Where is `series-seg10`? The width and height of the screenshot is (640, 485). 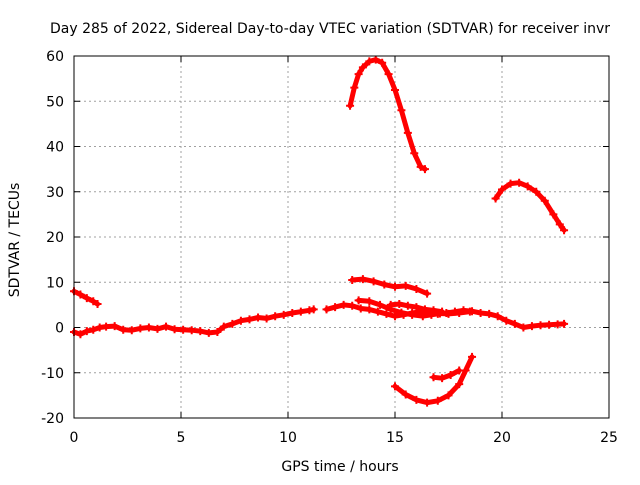 series-seg10 is located at coordinates (530, 206).